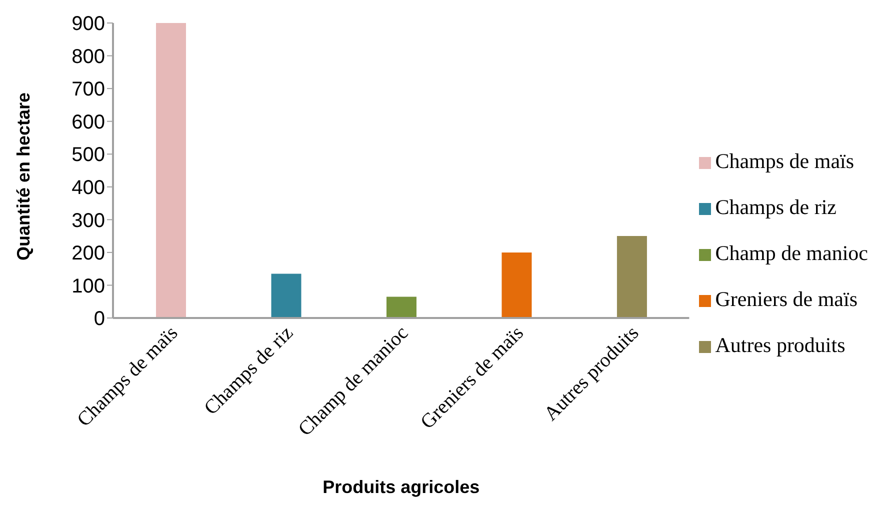 This screenshot has width=895, height=506. I want to click on y-tick-label: 500, so click(88, 155).